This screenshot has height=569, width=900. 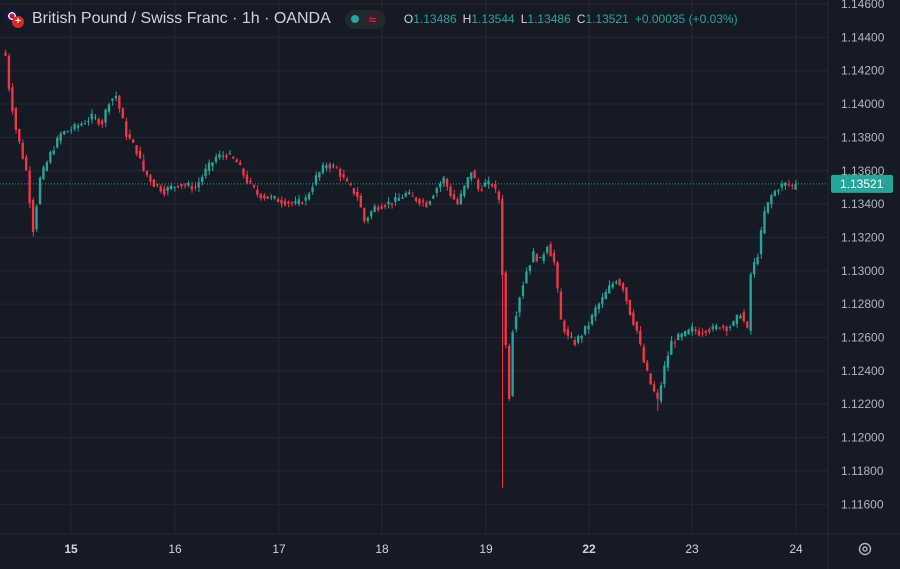 I want to click on symbol-title: British Pound / Swiss Franc · 1h · OANDA, so click(x=181, y=18).